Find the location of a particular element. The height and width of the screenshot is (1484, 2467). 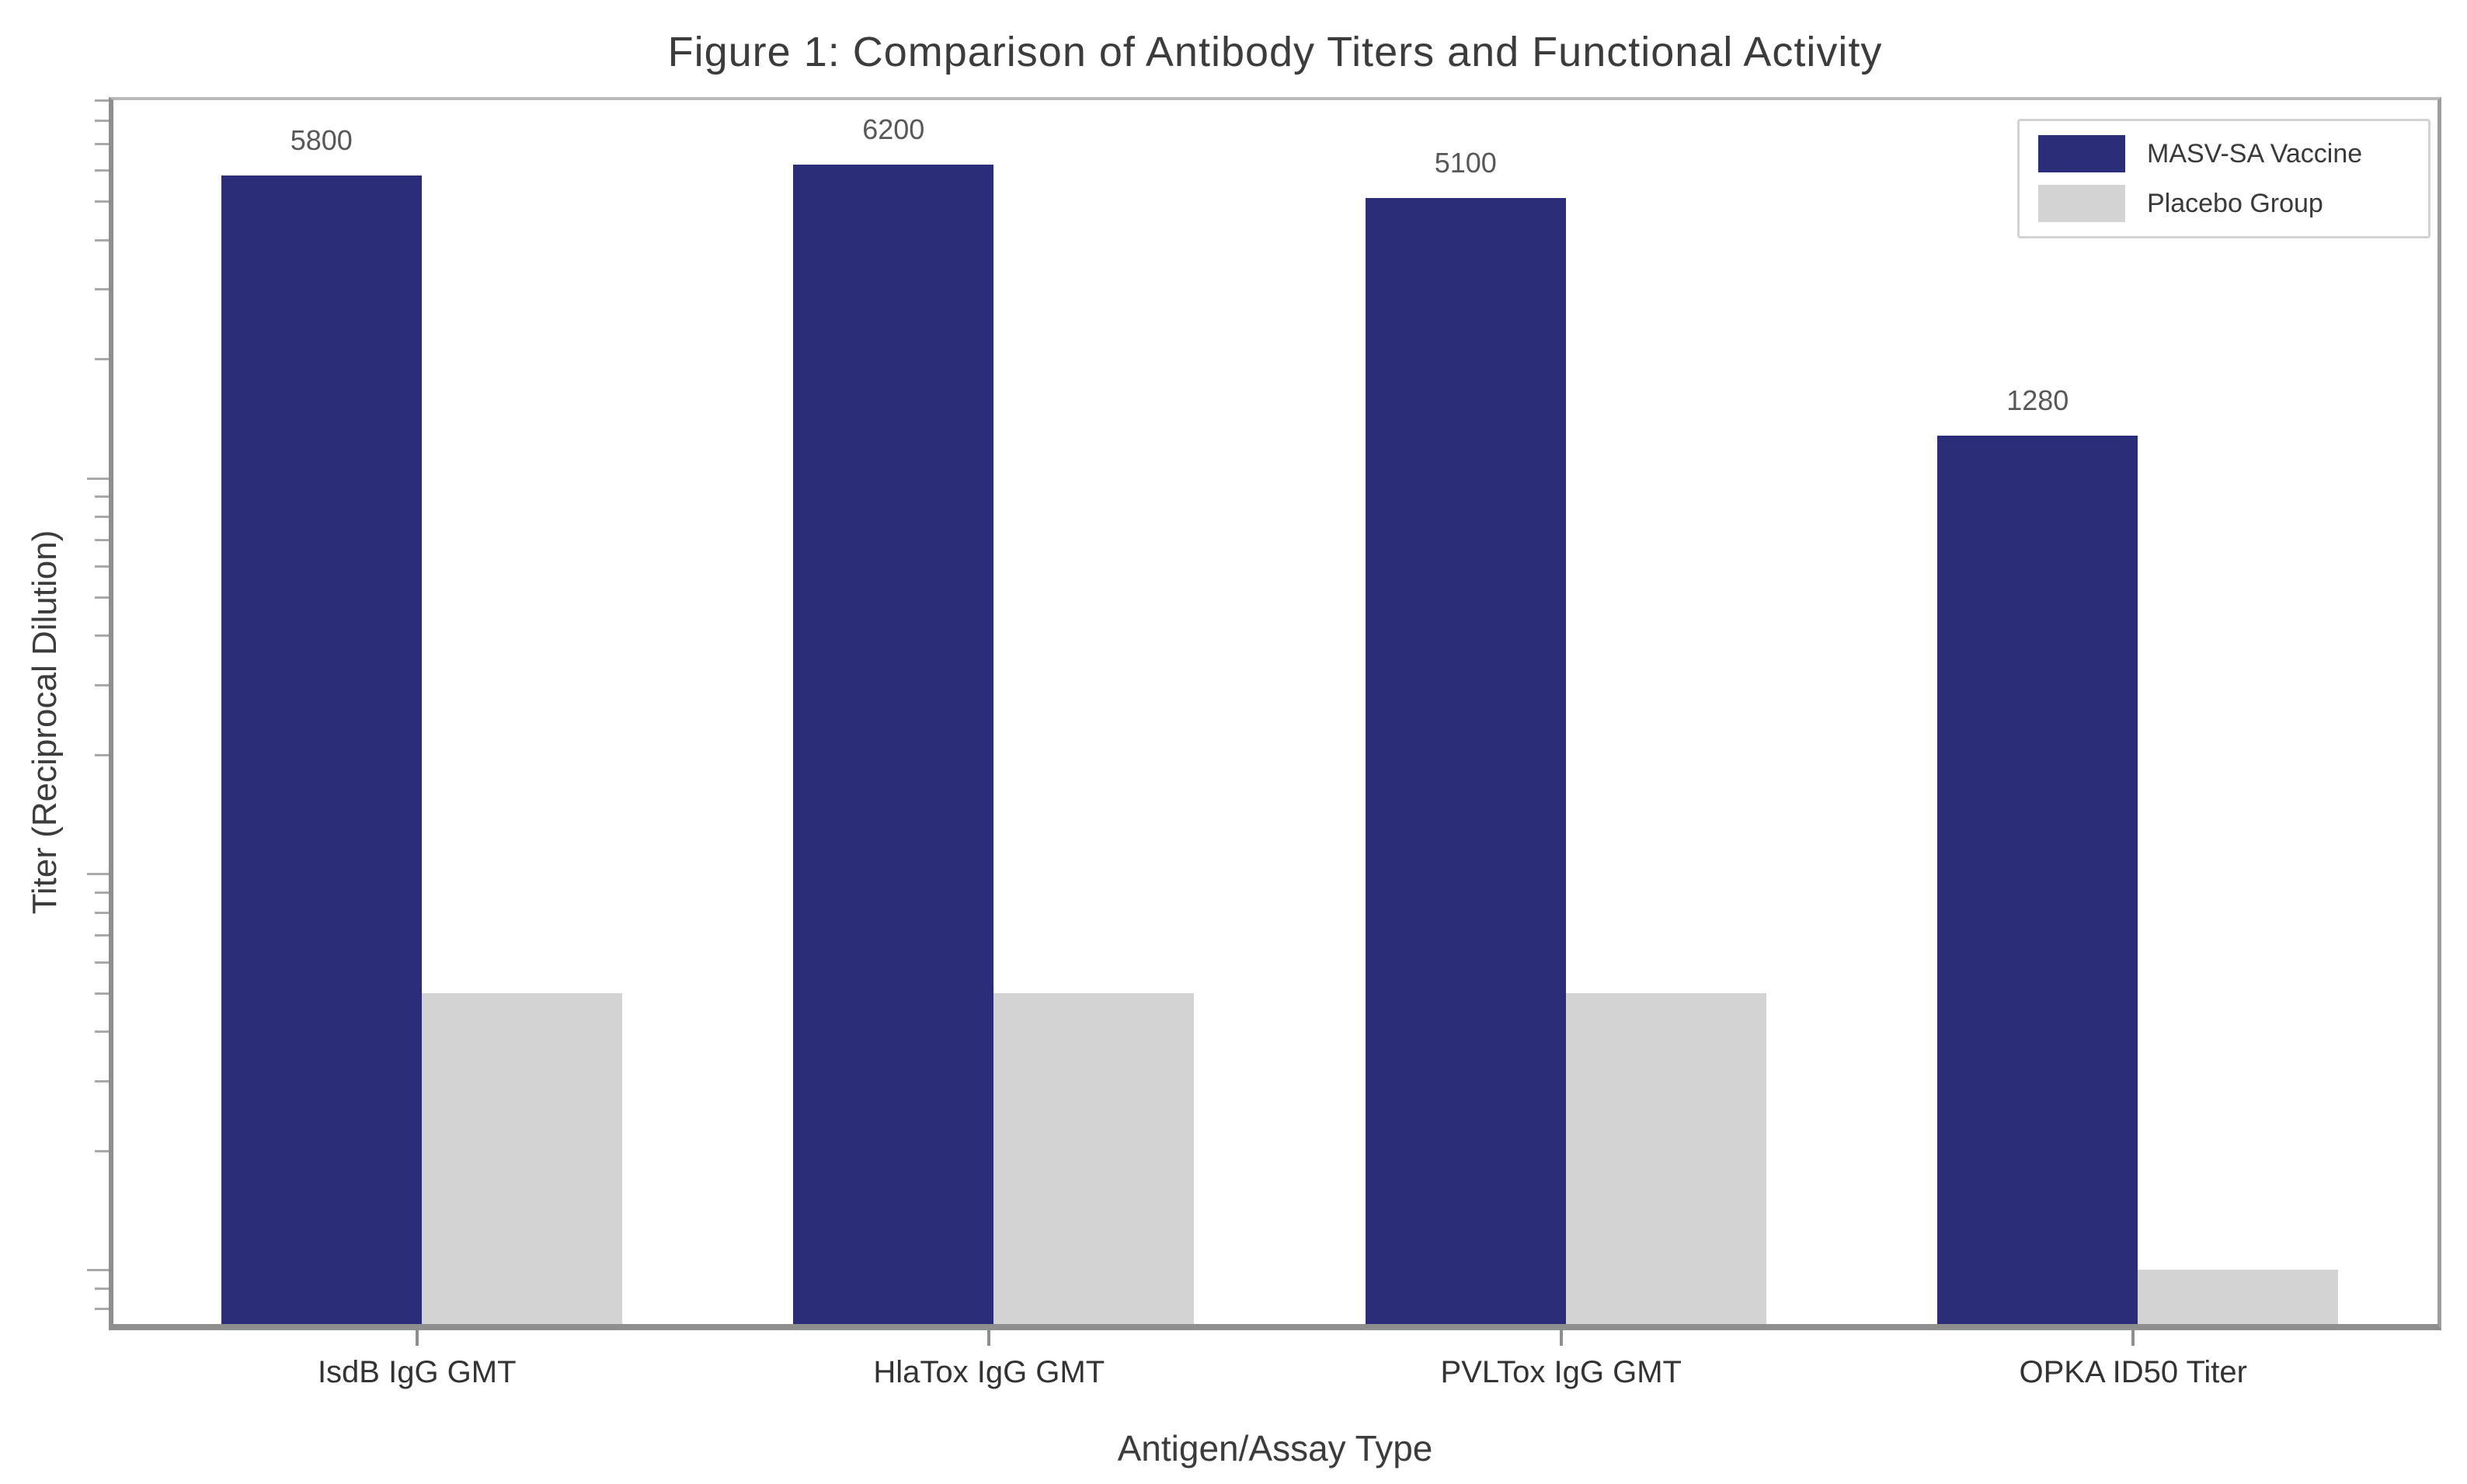

x-axis-label: Antigen/Assay Type is located at coordinates (1275, 1448).